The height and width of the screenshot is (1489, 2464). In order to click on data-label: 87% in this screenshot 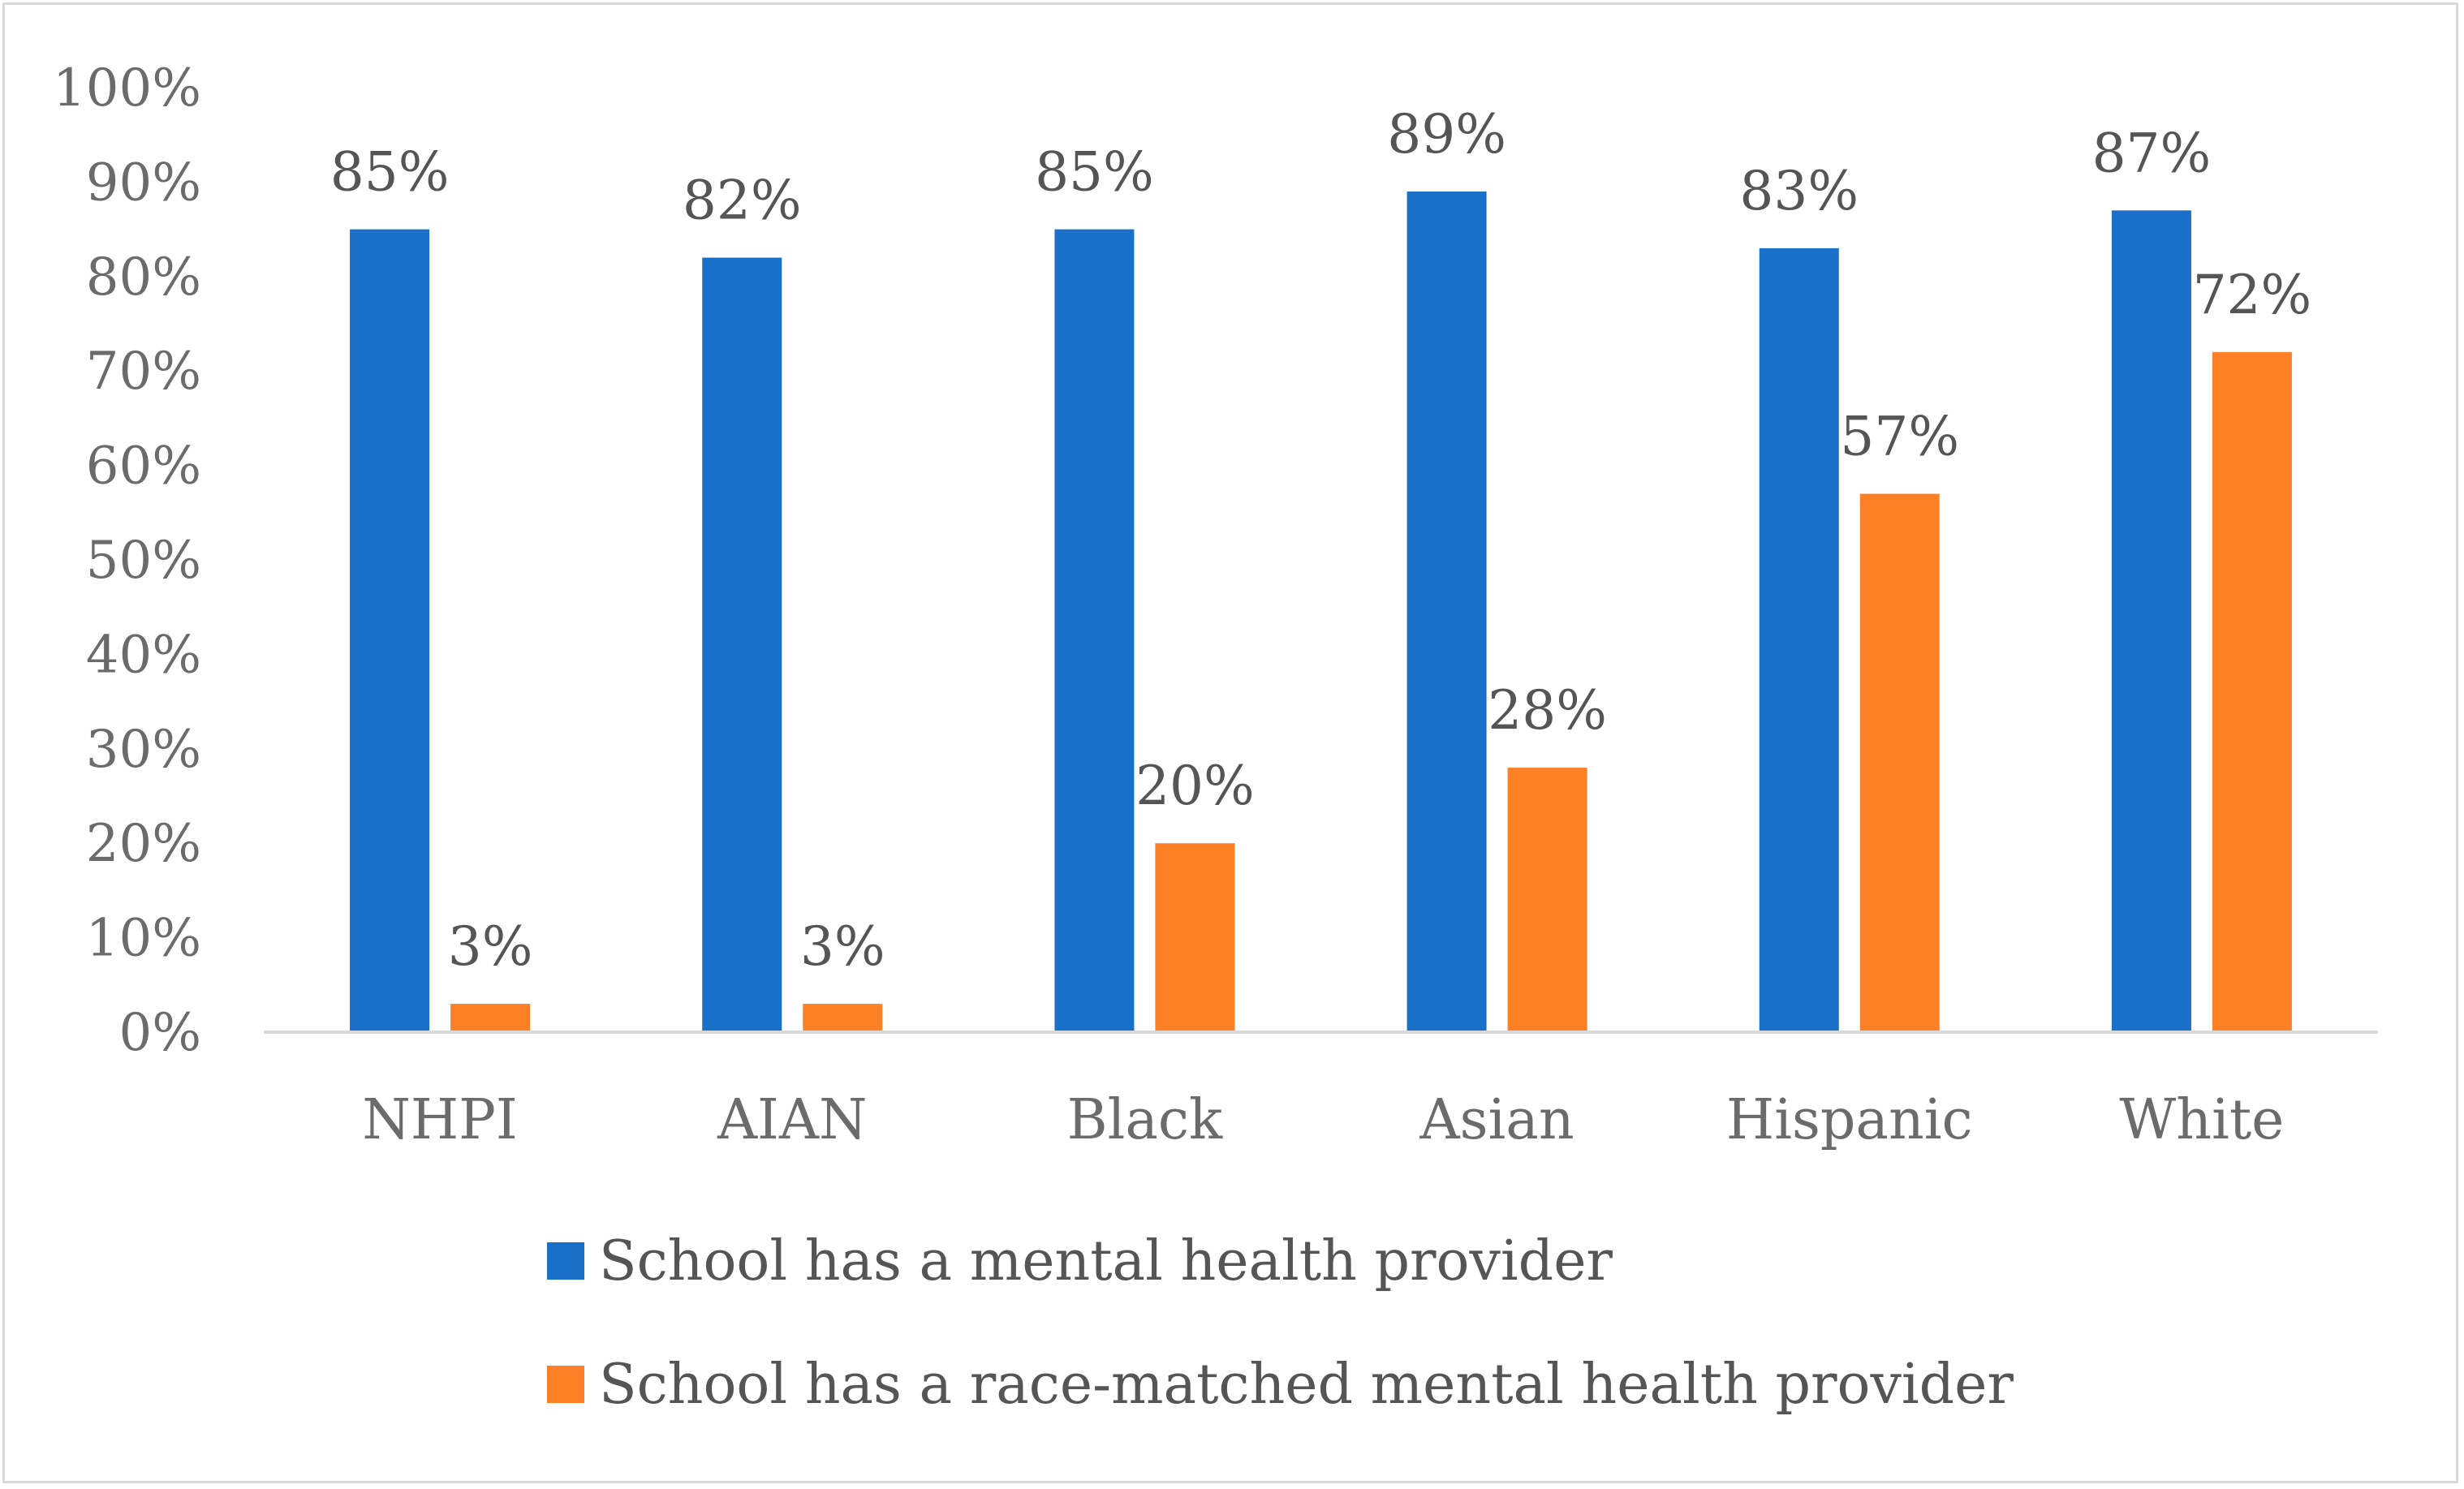, I will do `click(2152, 153)`.